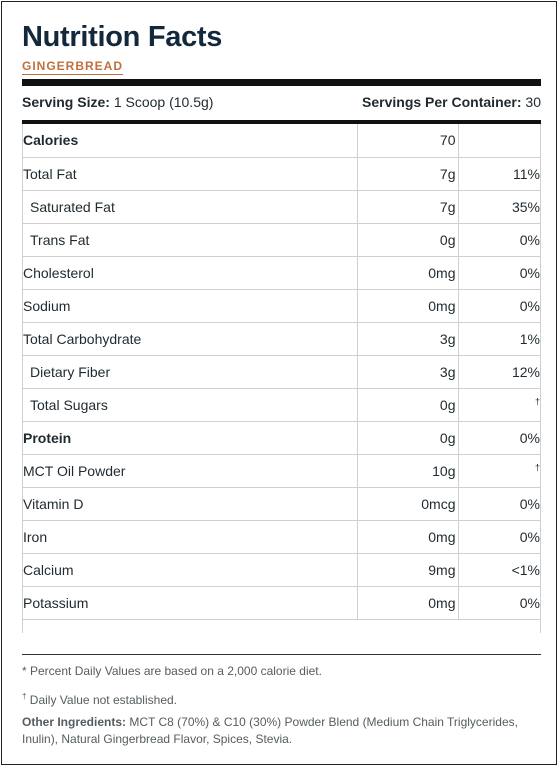 The image size is (560, 768). I want to click on table-row: Saturated Fat 7g 35%, so click(281, 207).